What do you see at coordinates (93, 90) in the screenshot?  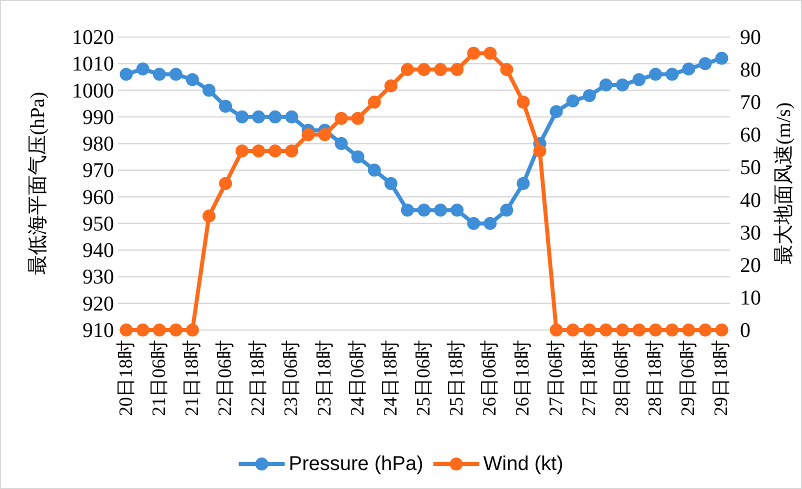 I see `y-tick-label: 1000` at bounding box center [93, 90].